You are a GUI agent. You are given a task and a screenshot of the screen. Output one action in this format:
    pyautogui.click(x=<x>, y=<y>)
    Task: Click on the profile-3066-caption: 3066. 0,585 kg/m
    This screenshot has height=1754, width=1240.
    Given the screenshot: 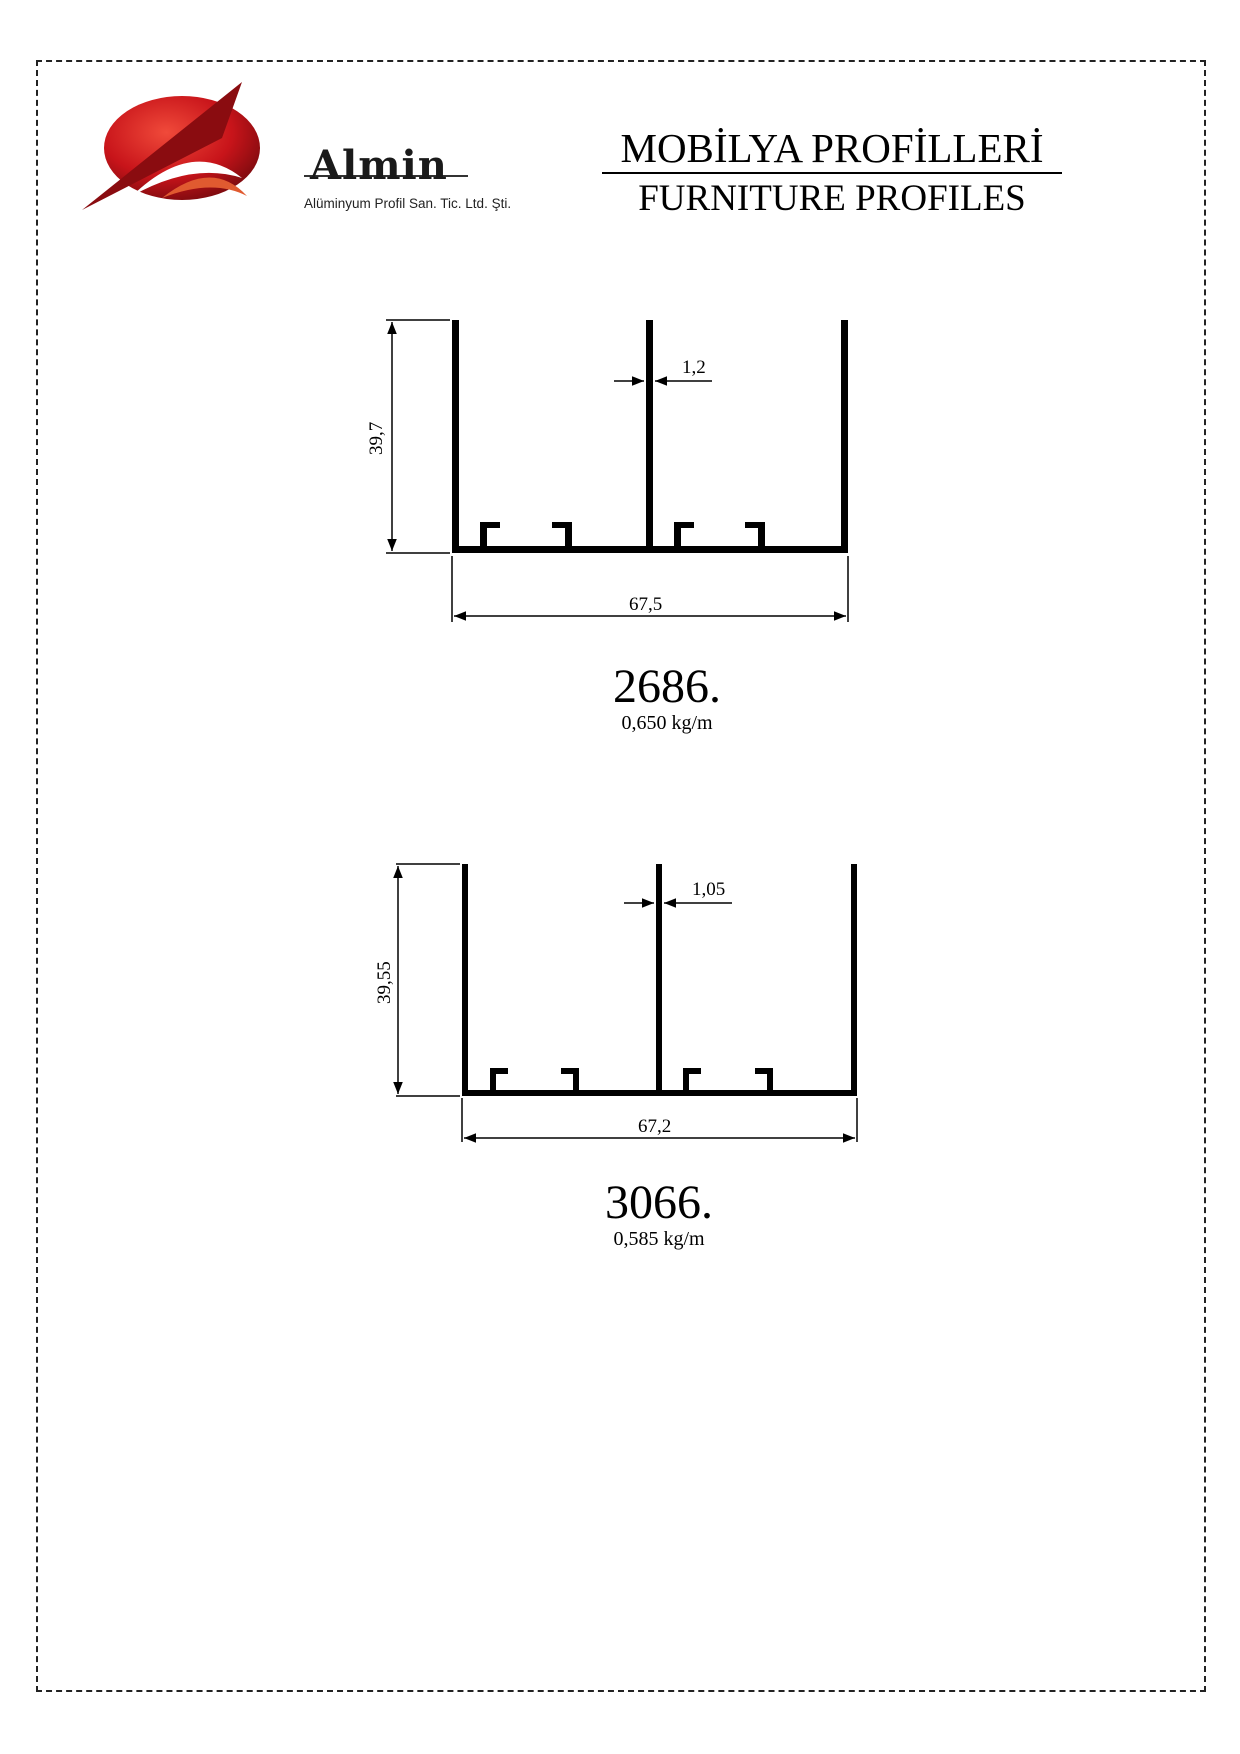 What is the action you would take?
    pyautogui.click(x=659, y=1213)
    